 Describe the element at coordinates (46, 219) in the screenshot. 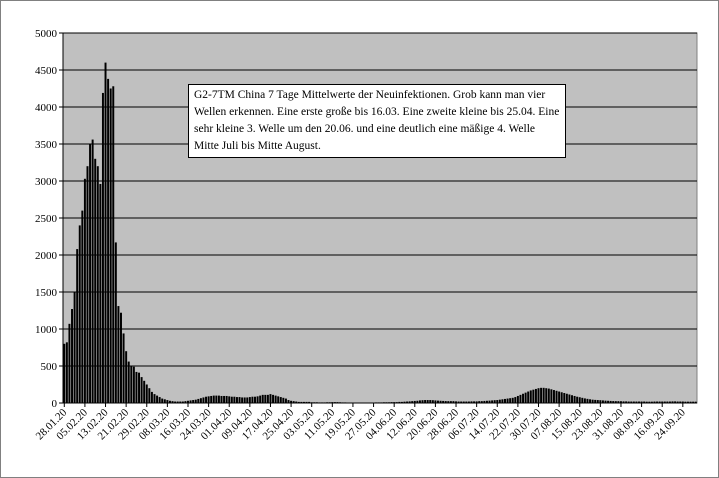

I see `y-tick-label: 2500` at that location.